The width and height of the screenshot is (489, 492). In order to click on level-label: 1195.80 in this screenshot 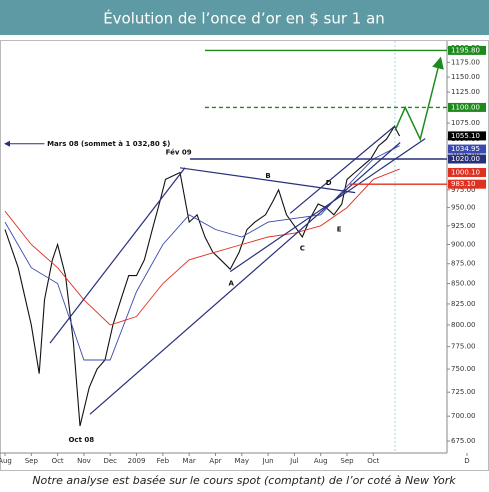, I will do `click(465, 50)`.